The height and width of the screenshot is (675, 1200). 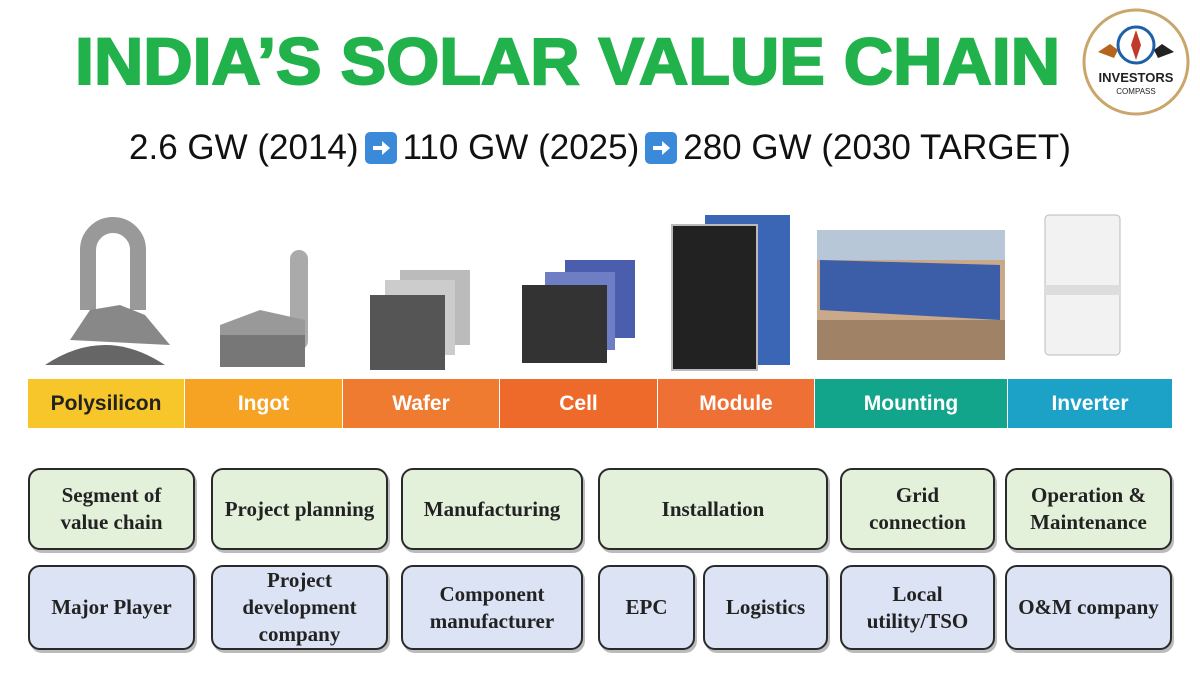 I want to click on player-box: Project development company, so click(x=299, y=607).